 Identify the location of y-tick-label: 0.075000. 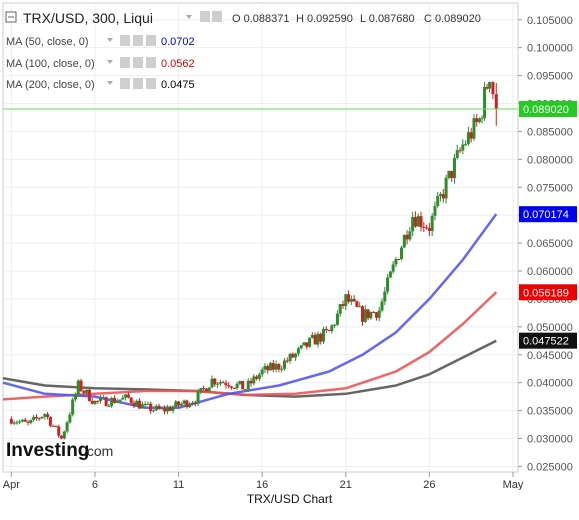
(550, 188).